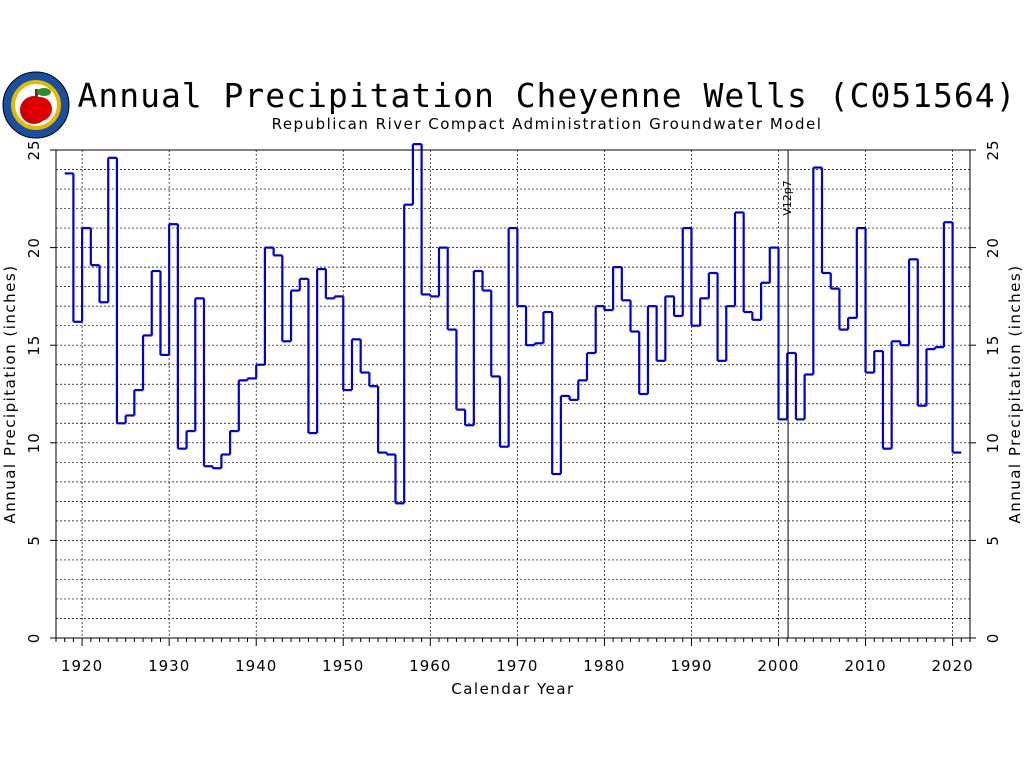 This screenshot has height=773, width=1024. What do you see at coordinates (512, 689) in the screenshot?
I see `x-axis-label: Calendar Year` at bounding box center [512, 689].